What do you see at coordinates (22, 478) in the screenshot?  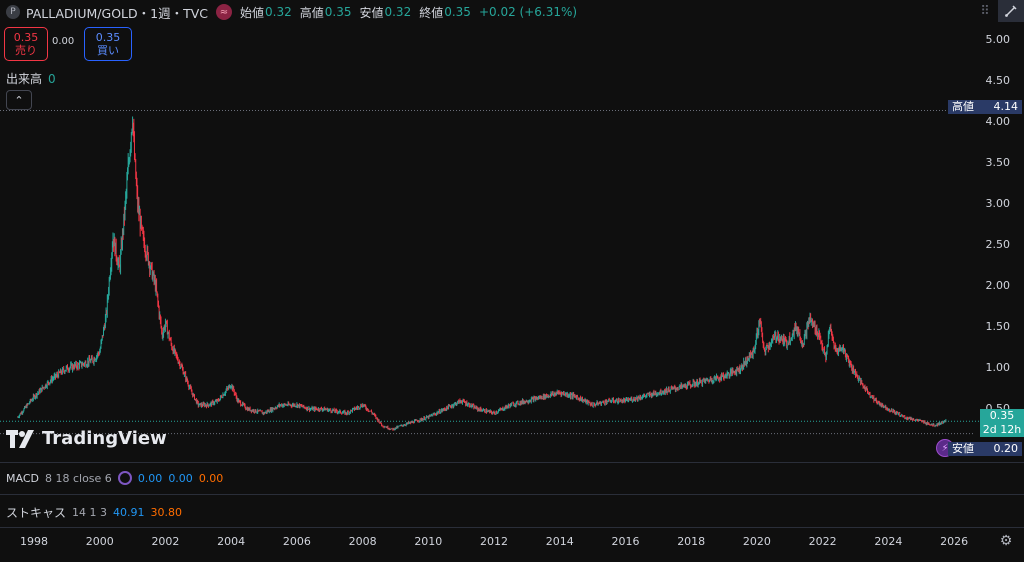 I see `macd-name: MACD` at bounding box center [22, 478].